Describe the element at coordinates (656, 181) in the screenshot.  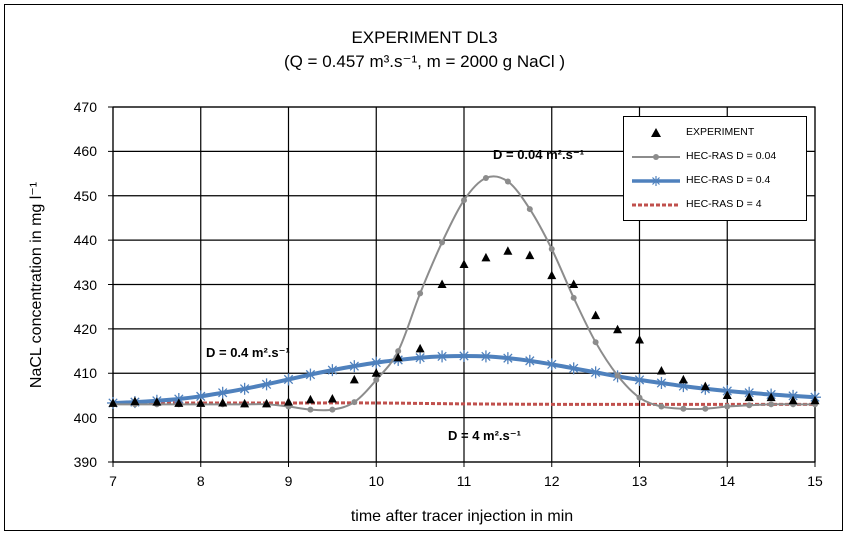
I see `line-star-marker-icon` at that location.